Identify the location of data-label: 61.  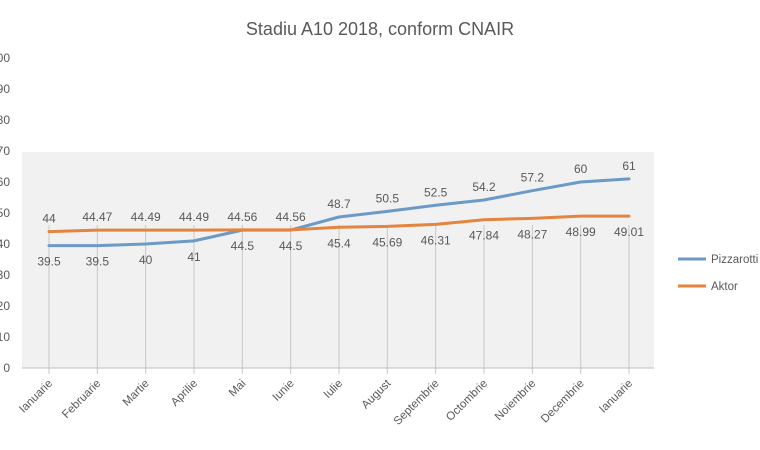
(629, 166).